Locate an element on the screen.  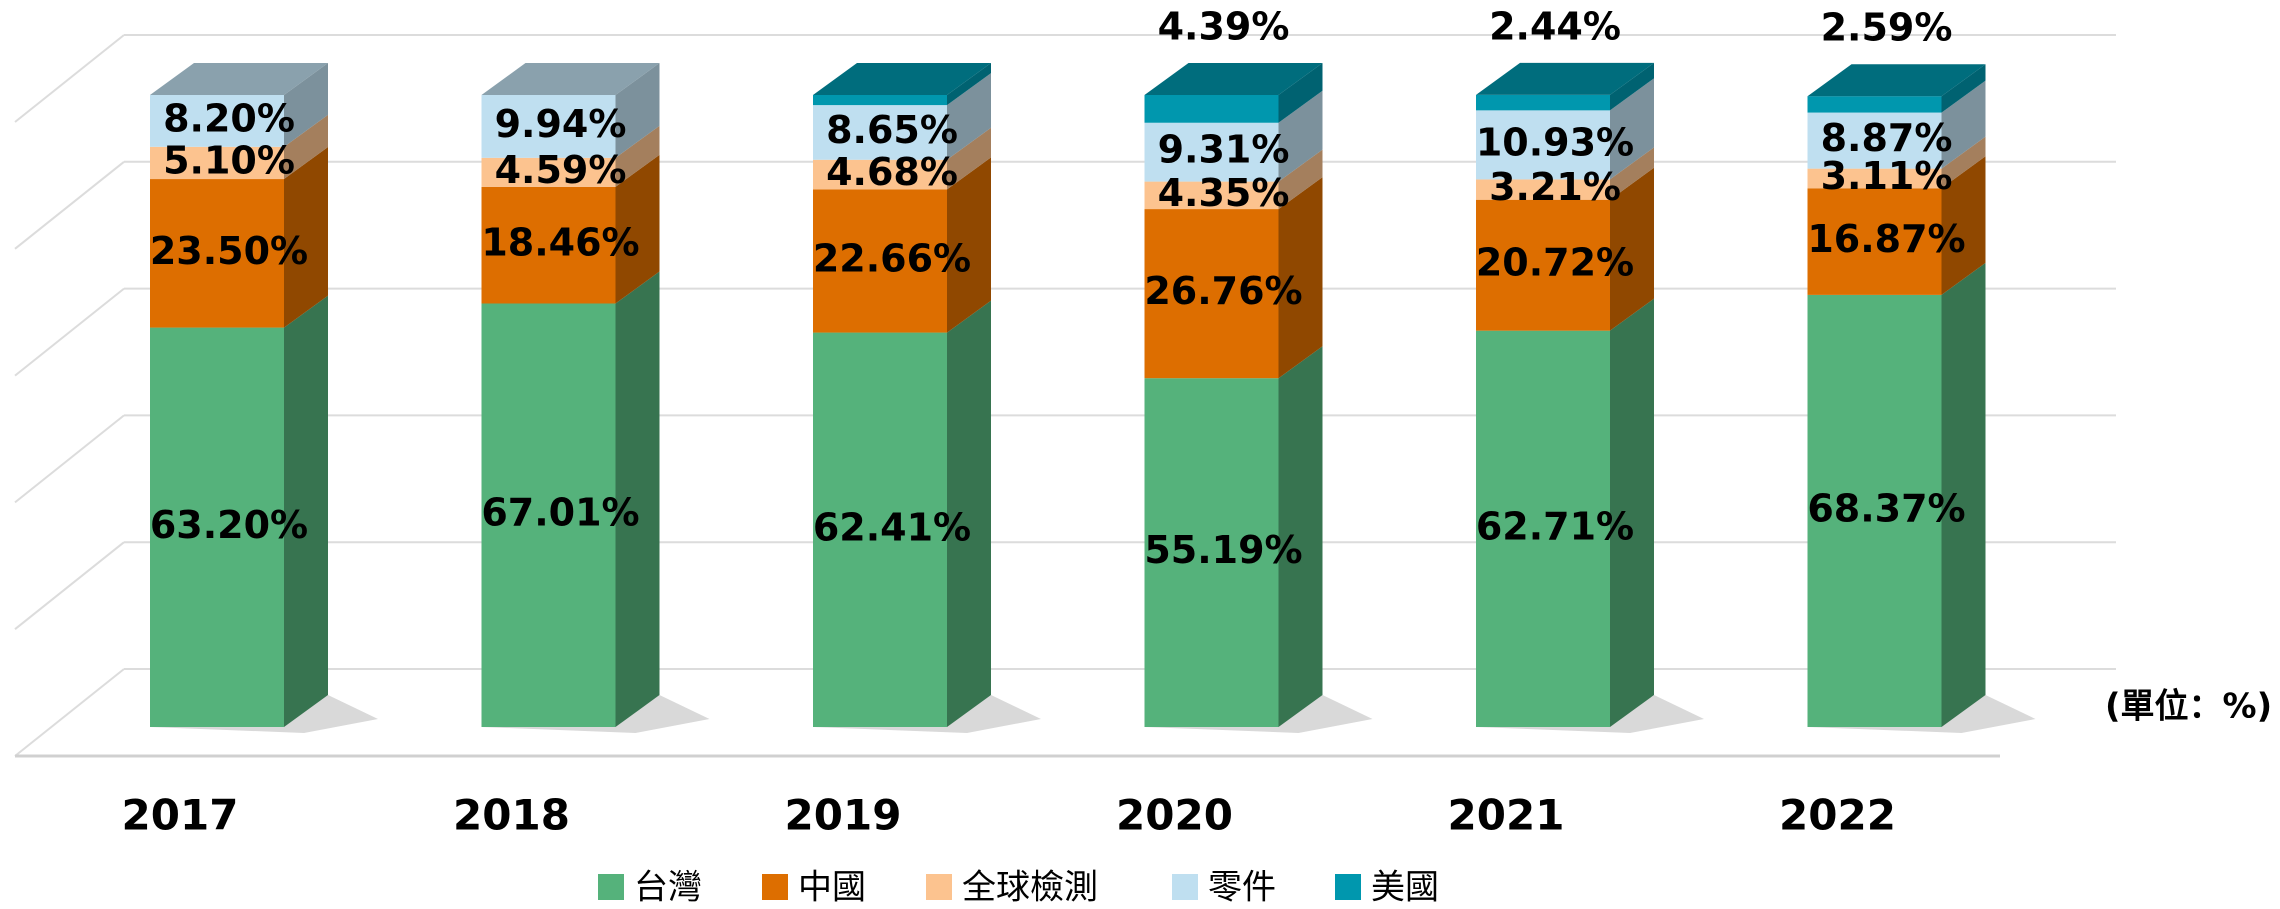
data-label: 9.31% is located at coordinates (1224, 150).